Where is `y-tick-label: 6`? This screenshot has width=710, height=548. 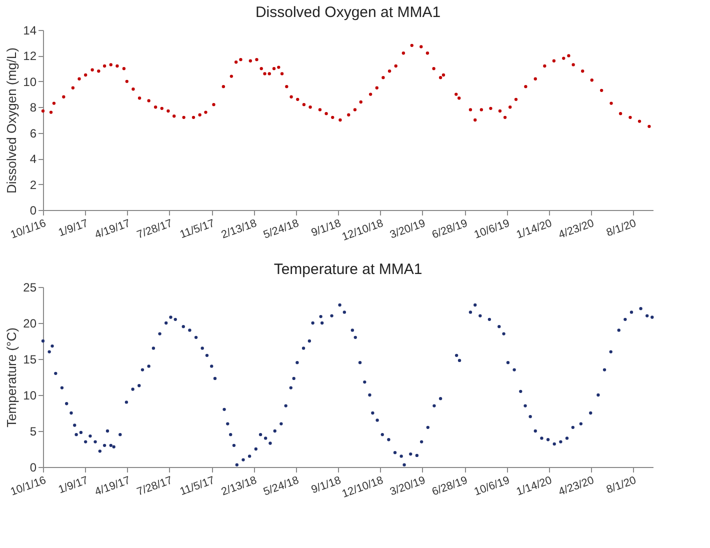 y-tick-label: 6 is located at coordinates (33, 133).